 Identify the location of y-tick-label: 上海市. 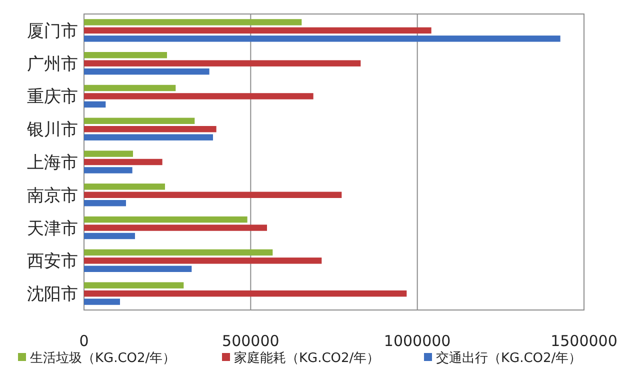
(52, 163).